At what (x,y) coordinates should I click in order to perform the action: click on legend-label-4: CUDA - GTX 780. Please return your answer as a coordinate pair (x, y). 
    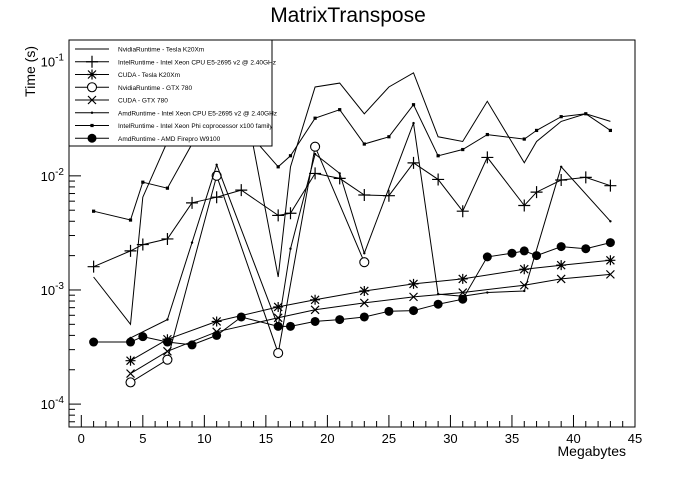
    Looking at the image, I should click on (143, 101).